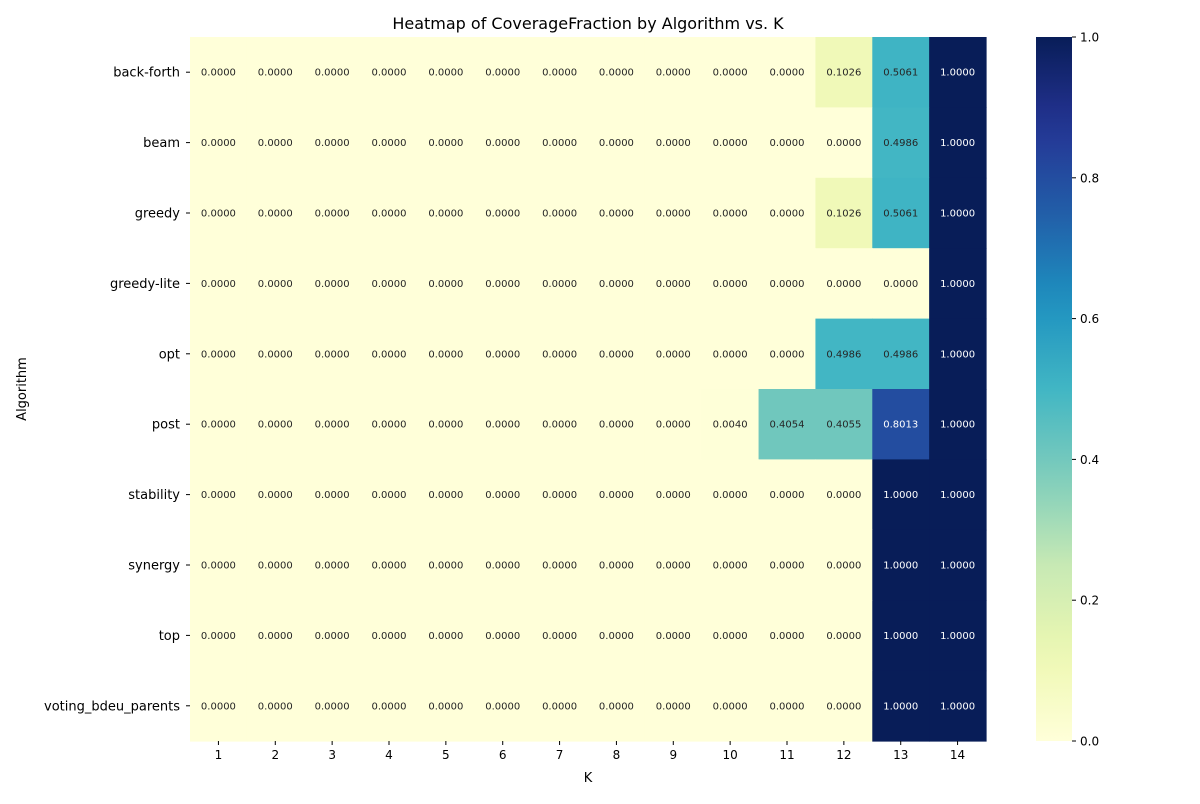 This screenshot has height=804, width=1200. I want to click on x-tick-label: 7, so click(560, 755).